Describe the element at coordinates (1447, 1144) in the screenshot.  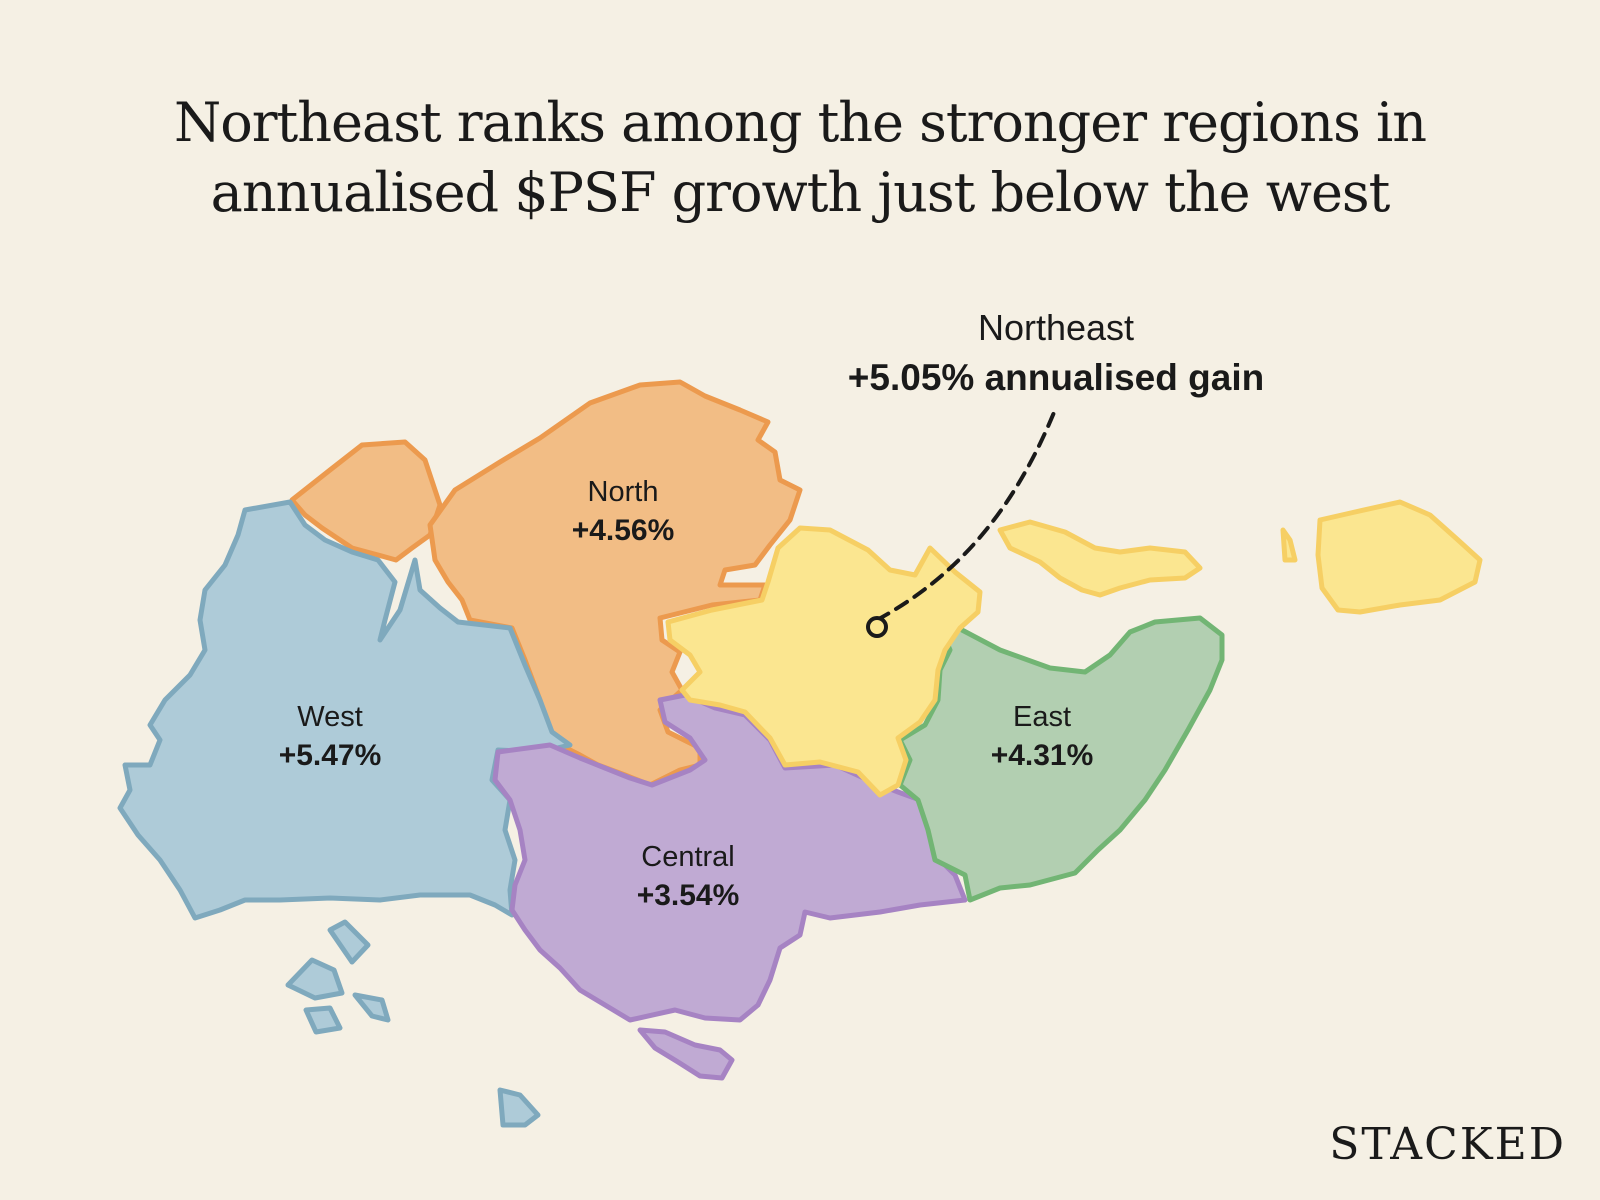
I see `brand-logo: STACKED` at that location.